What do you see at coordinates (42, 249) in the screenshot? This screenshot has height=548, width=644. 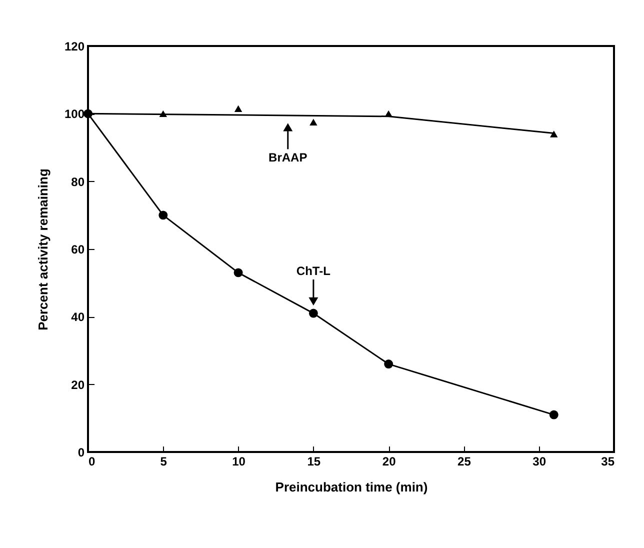 I see `y-axis-title: Percent activity remaining` at bounding box center [42, 249].